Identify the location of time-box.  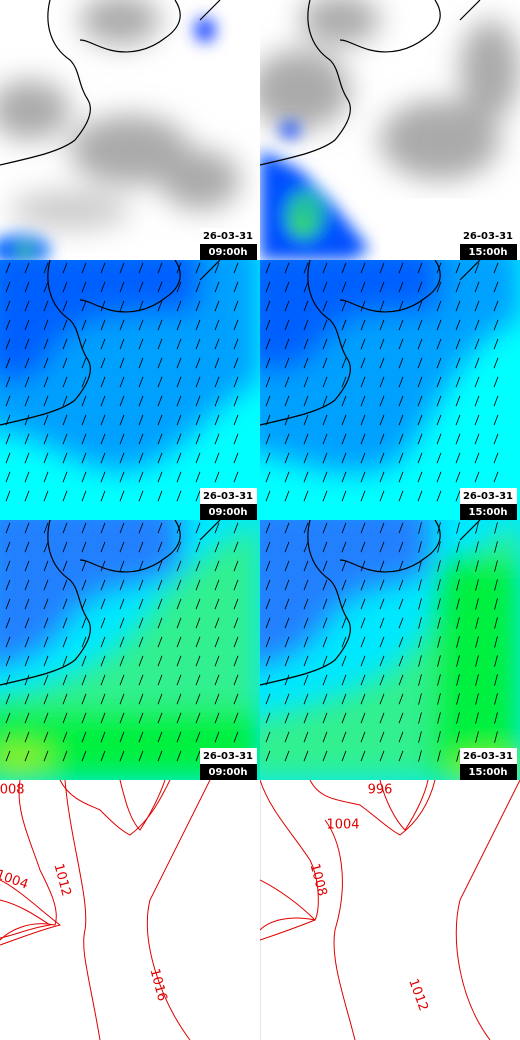
(228, 772).